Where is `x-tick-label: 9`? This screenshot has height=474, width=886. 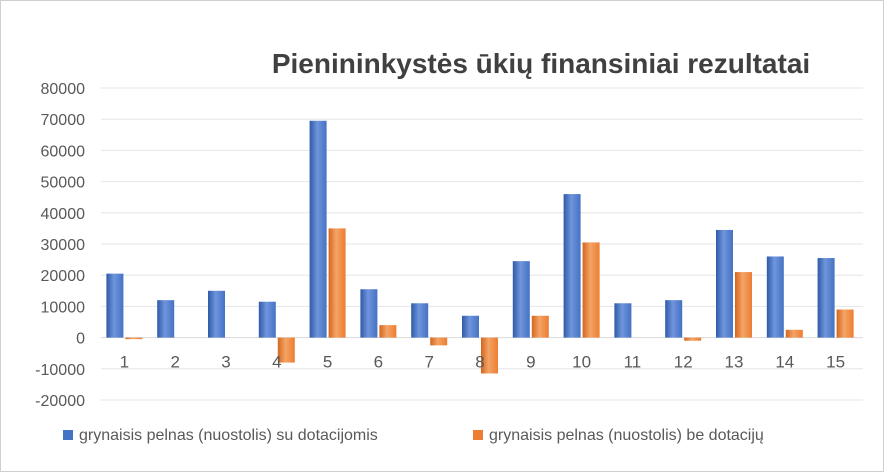 x-tick-label: 9 is located at coordinates (530, 362).